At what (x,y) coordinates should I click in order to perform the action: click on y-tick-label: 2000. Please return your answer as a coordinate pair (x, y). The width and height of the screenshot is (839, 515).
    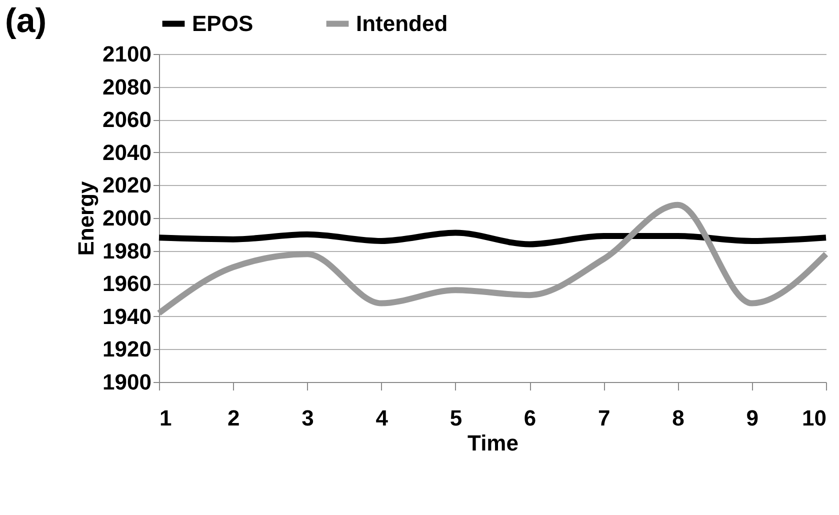
    Looking at the image, I should click on (127, 218).